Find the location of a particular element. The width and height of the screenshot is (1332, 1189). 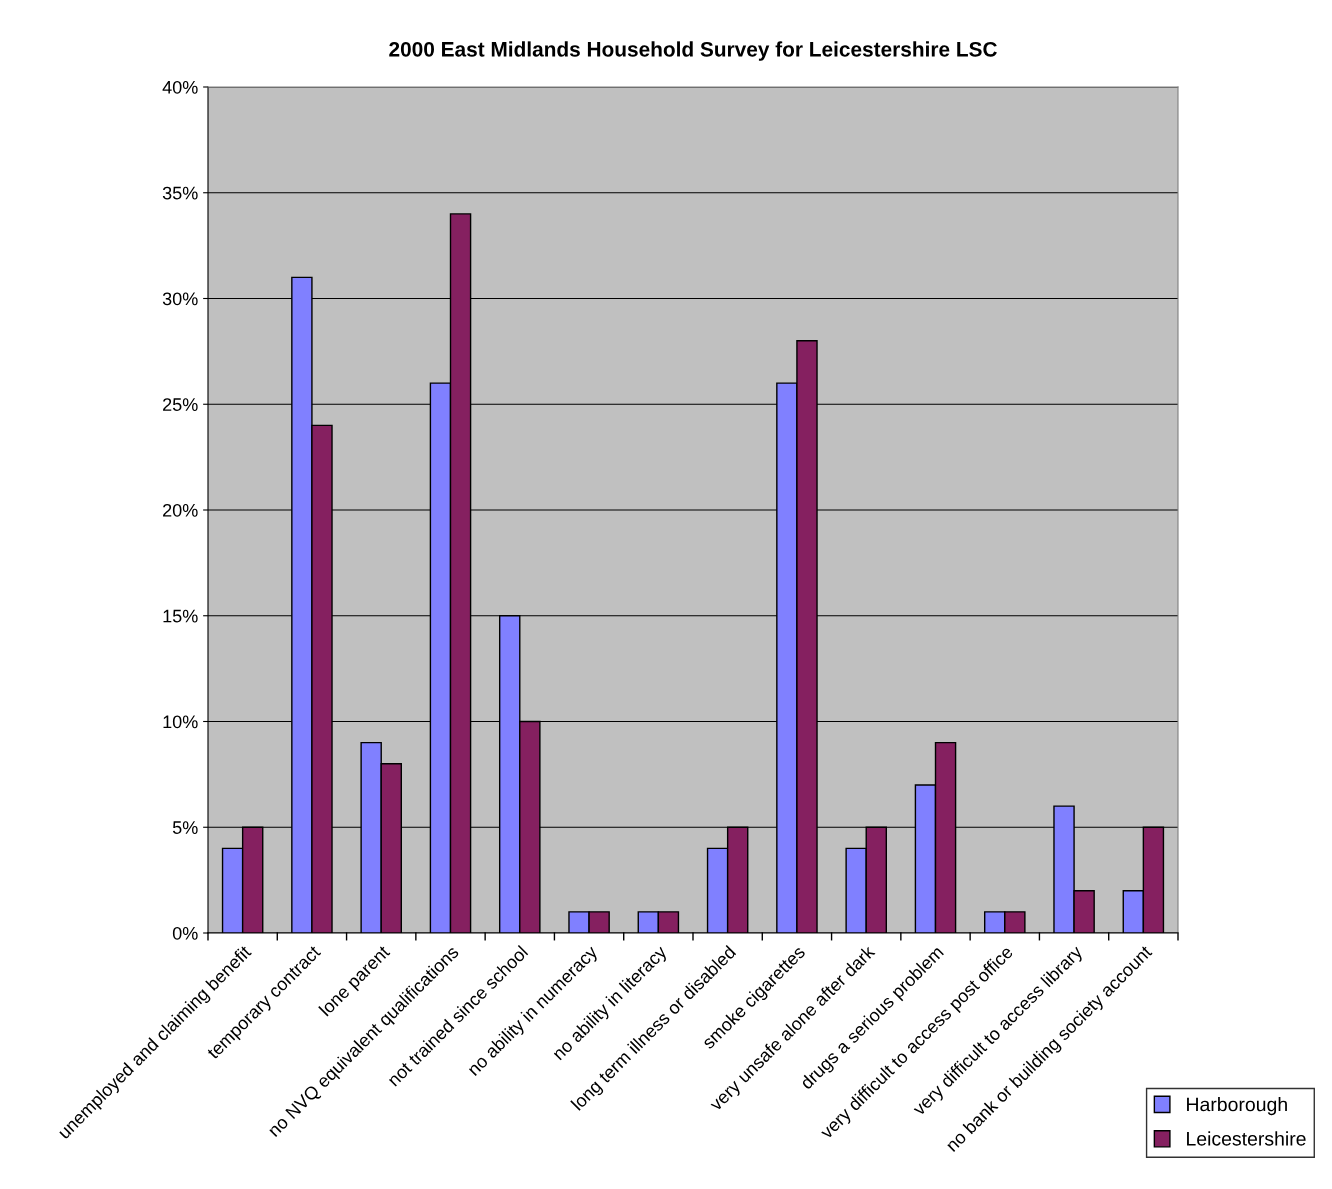

chart-title: 2000 East Midlands Household Survey for Leicestershire LSC is located at coordinates (693, 51).